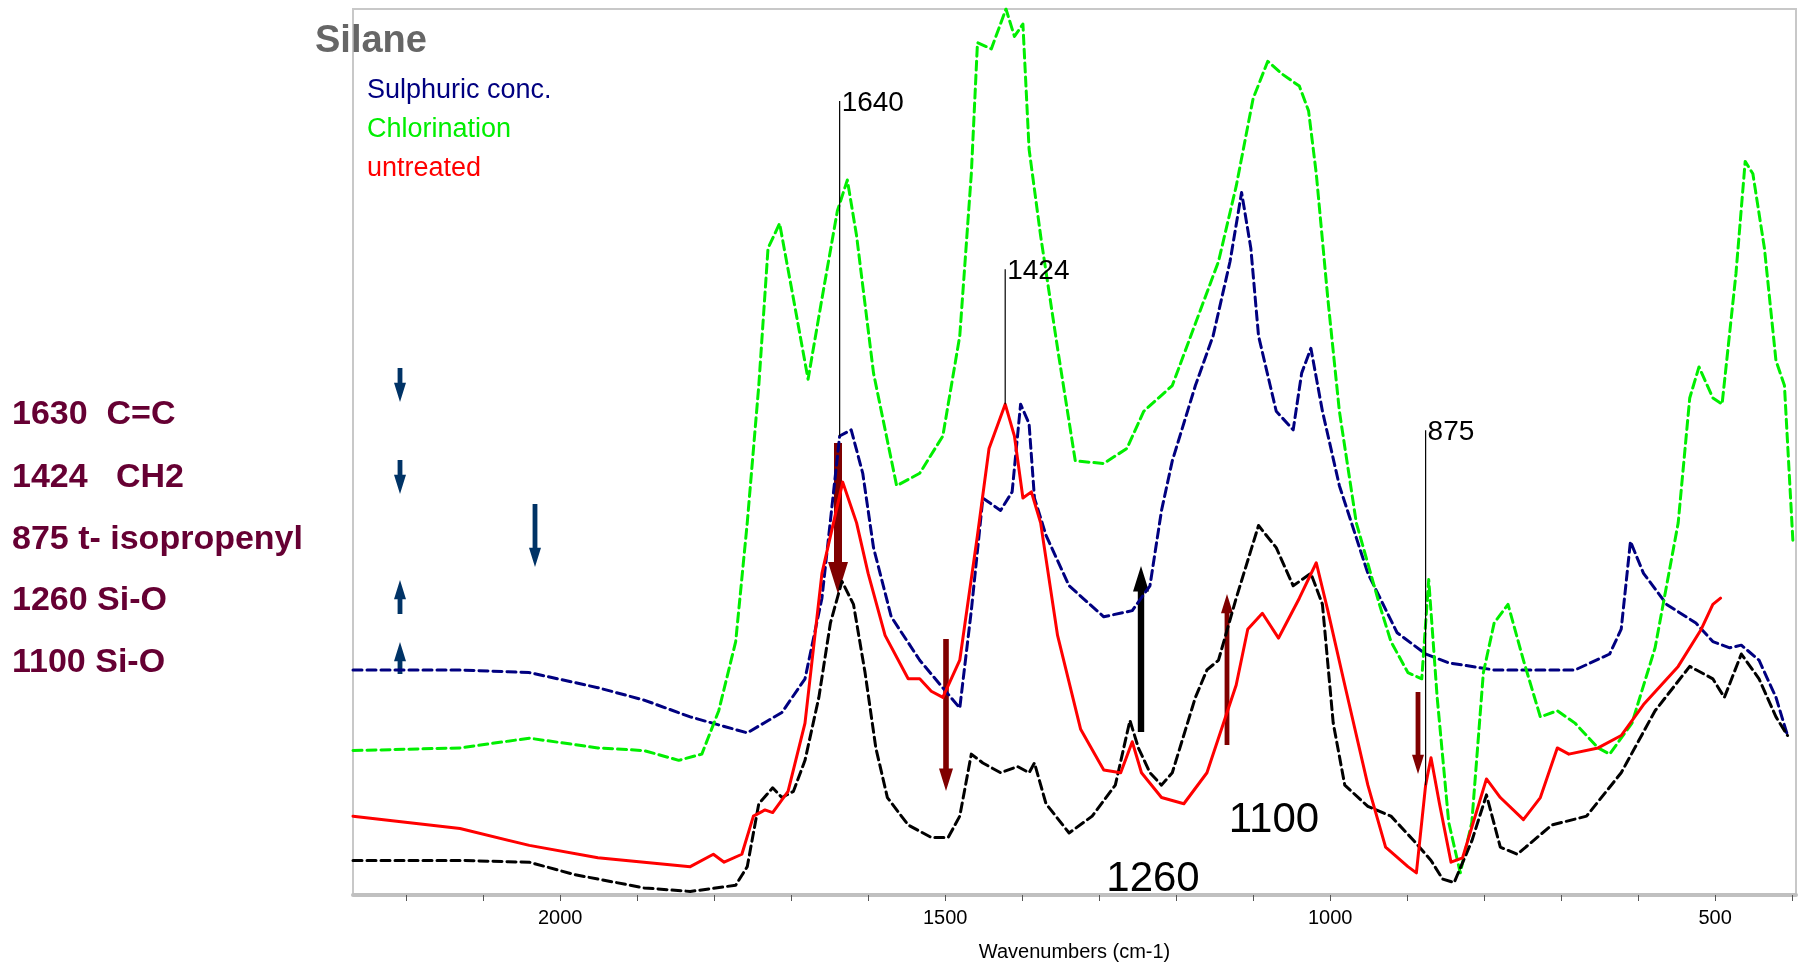  Describe the element at coordinates (872, 101) in the screenshot. I see `annotation: 1640` at that location.